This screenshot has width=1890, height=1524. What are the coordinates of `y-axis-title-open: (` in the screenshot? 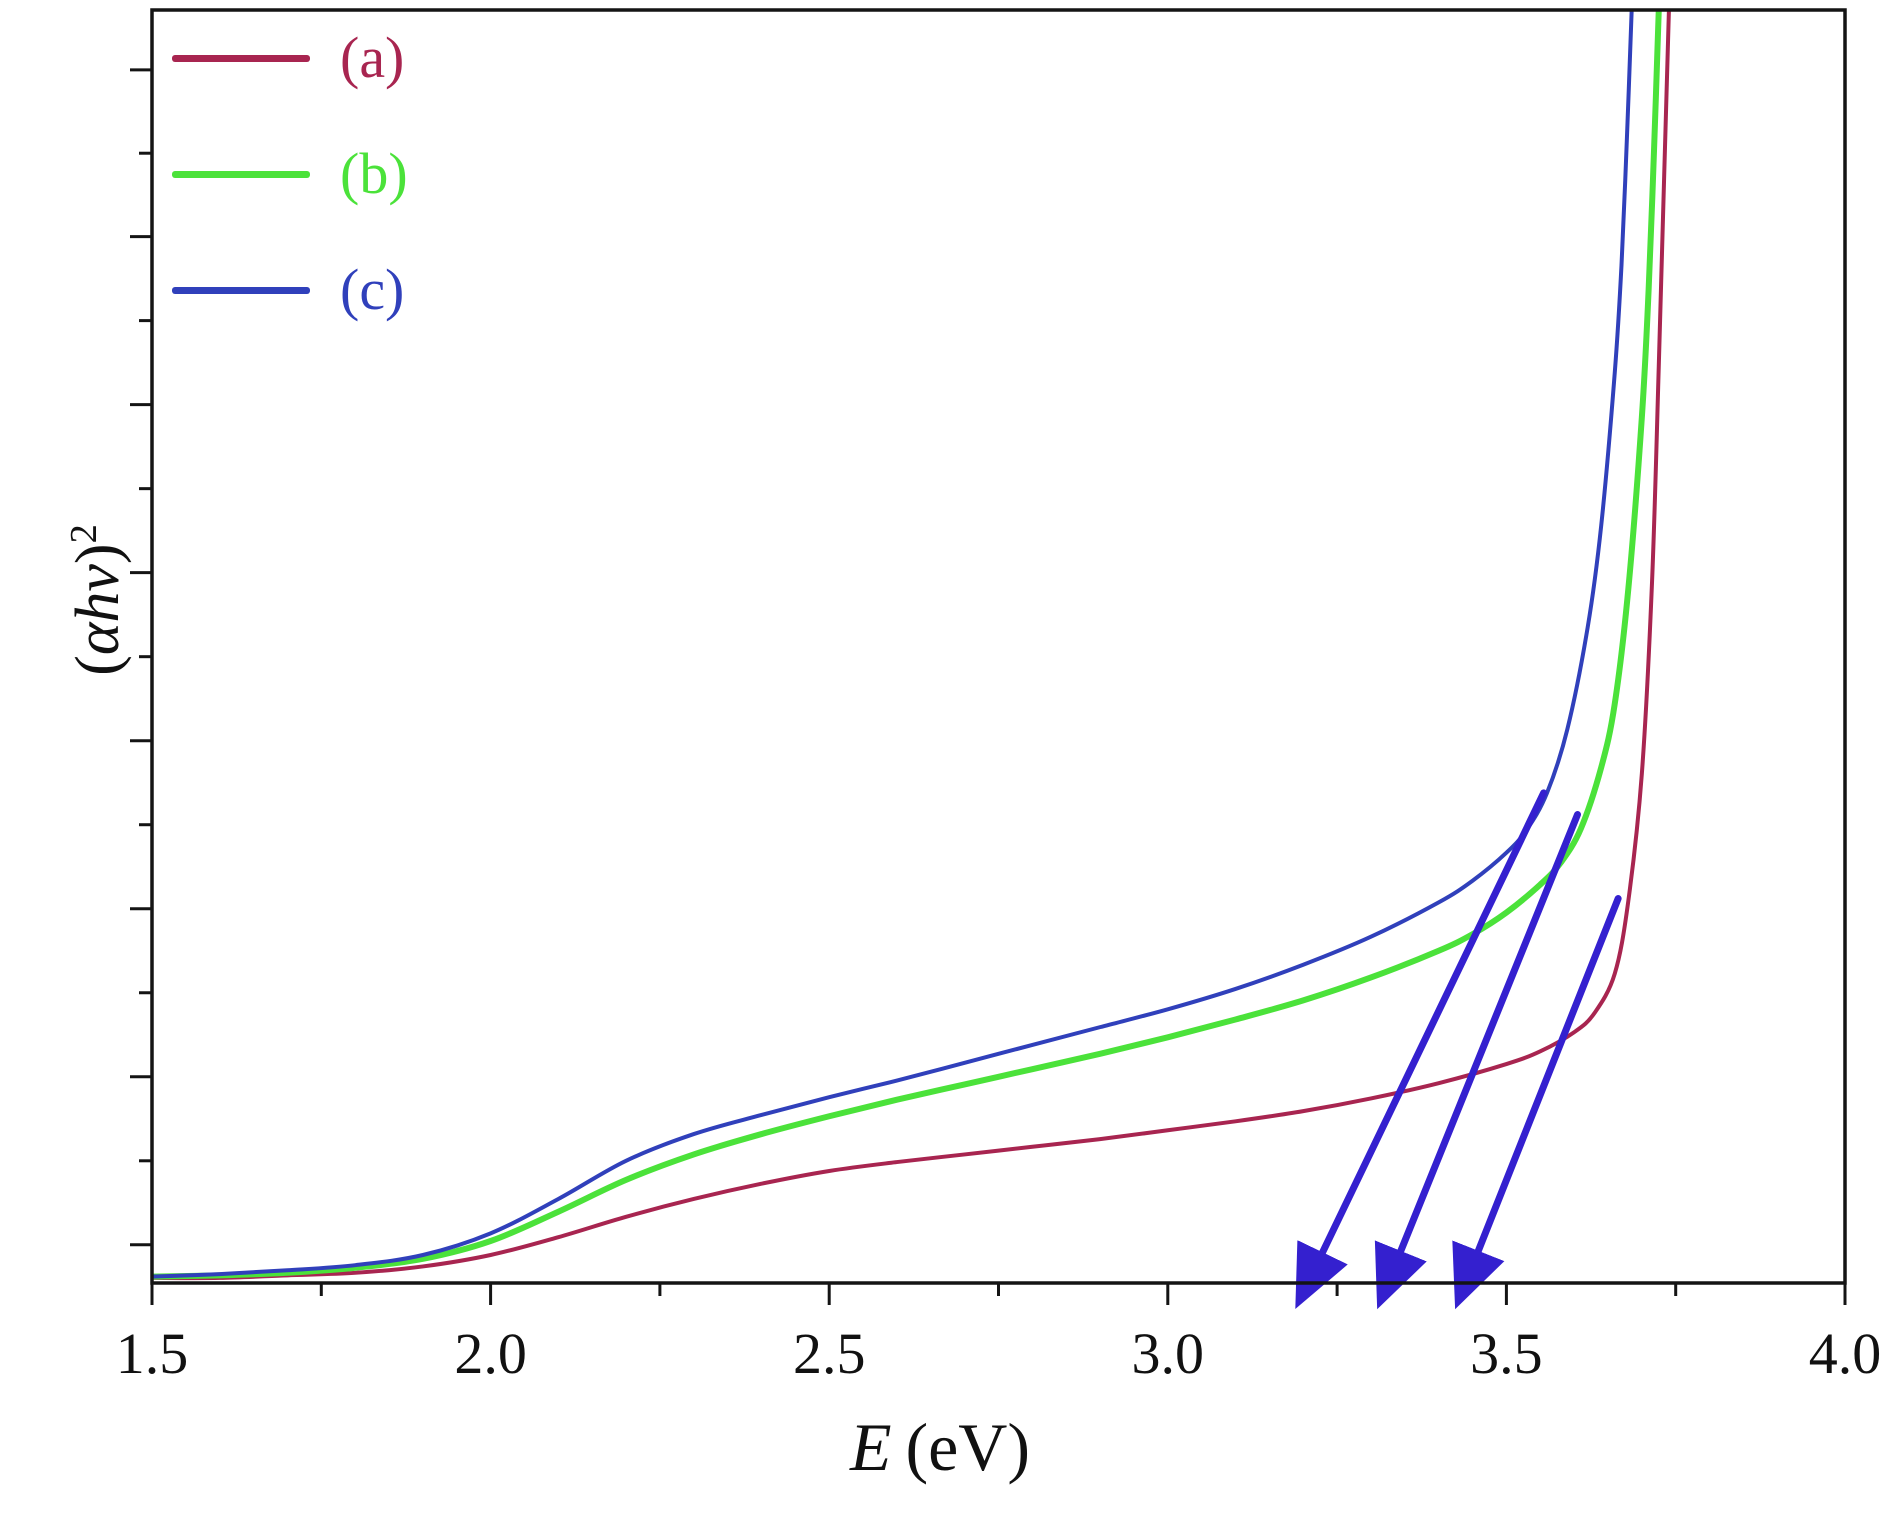 It's located at (97, 665).